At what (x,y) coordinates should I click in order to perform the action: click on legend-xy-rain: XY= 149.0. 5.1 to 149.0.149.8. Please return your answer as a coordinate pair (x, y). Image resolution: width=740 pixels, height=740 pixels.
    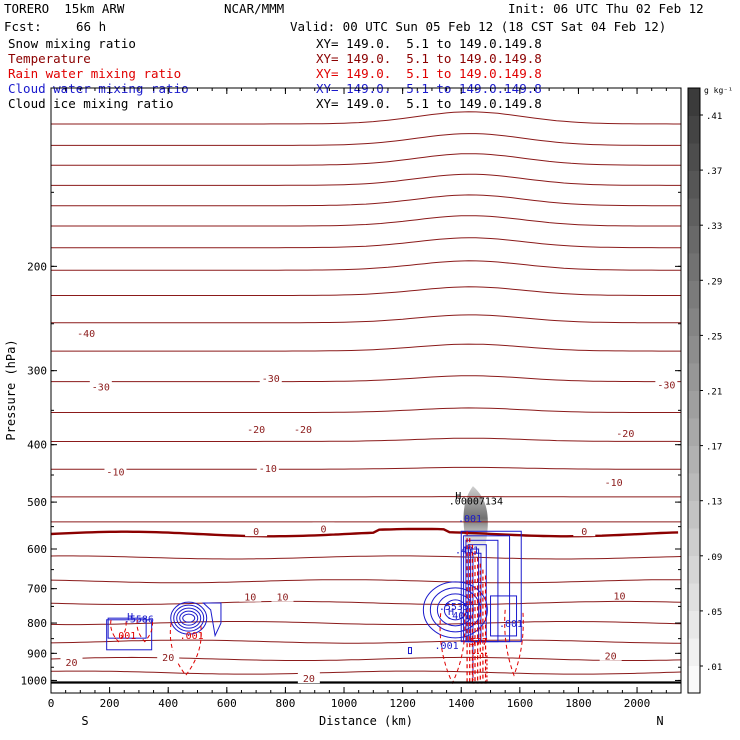
    Looking at the image, I should click on (429, 73).